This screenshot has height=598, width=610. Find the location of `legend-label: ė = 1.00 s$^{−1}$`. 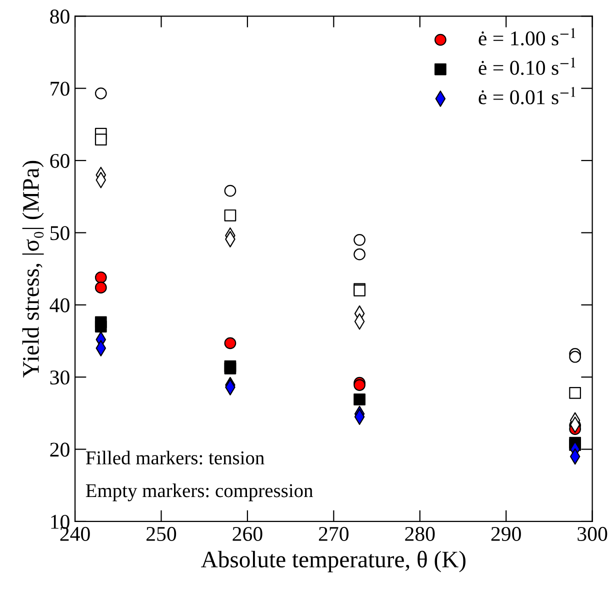

legend-label: ė = 1.00 s$^{−1}$ is located at coordinates (527, 37).